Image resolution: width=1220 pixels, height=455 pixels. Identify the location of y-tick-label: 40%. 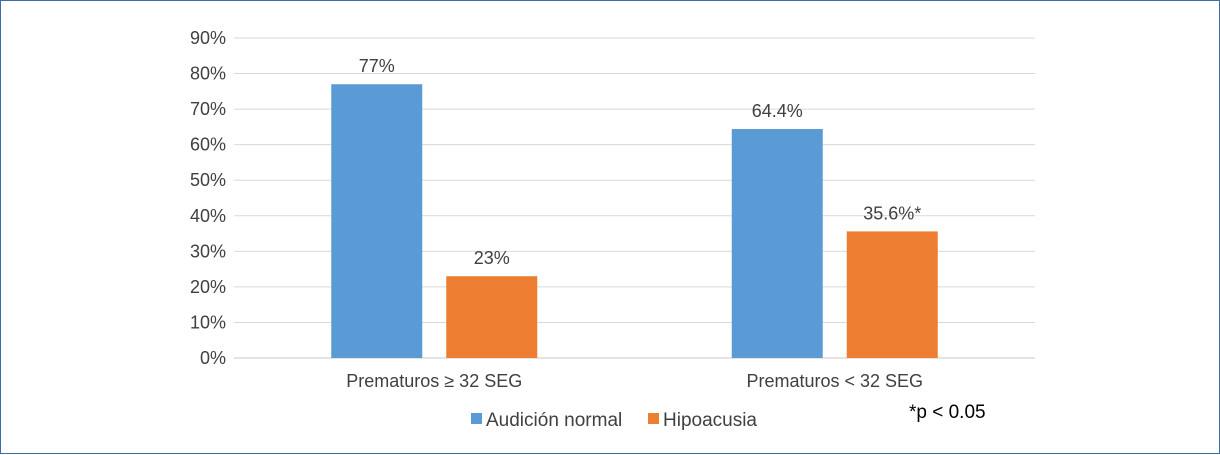
(208, 216).